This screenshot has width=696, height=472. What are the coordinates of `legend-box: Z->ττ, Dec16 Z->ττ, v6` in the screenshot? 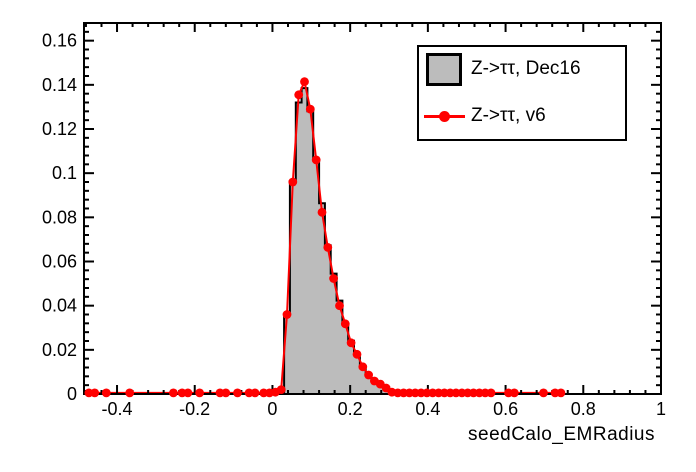 It's located at (522, 93).